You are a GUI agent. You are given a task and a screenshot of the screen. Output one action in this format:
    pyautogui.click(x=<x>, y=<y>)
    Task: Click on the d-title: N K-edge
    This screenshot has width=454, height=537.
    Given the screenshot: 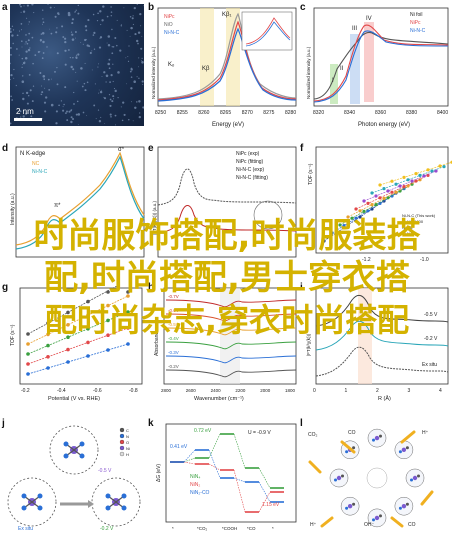 What is the action you would take?
    pyautogui.click(x=33, y=154)
    